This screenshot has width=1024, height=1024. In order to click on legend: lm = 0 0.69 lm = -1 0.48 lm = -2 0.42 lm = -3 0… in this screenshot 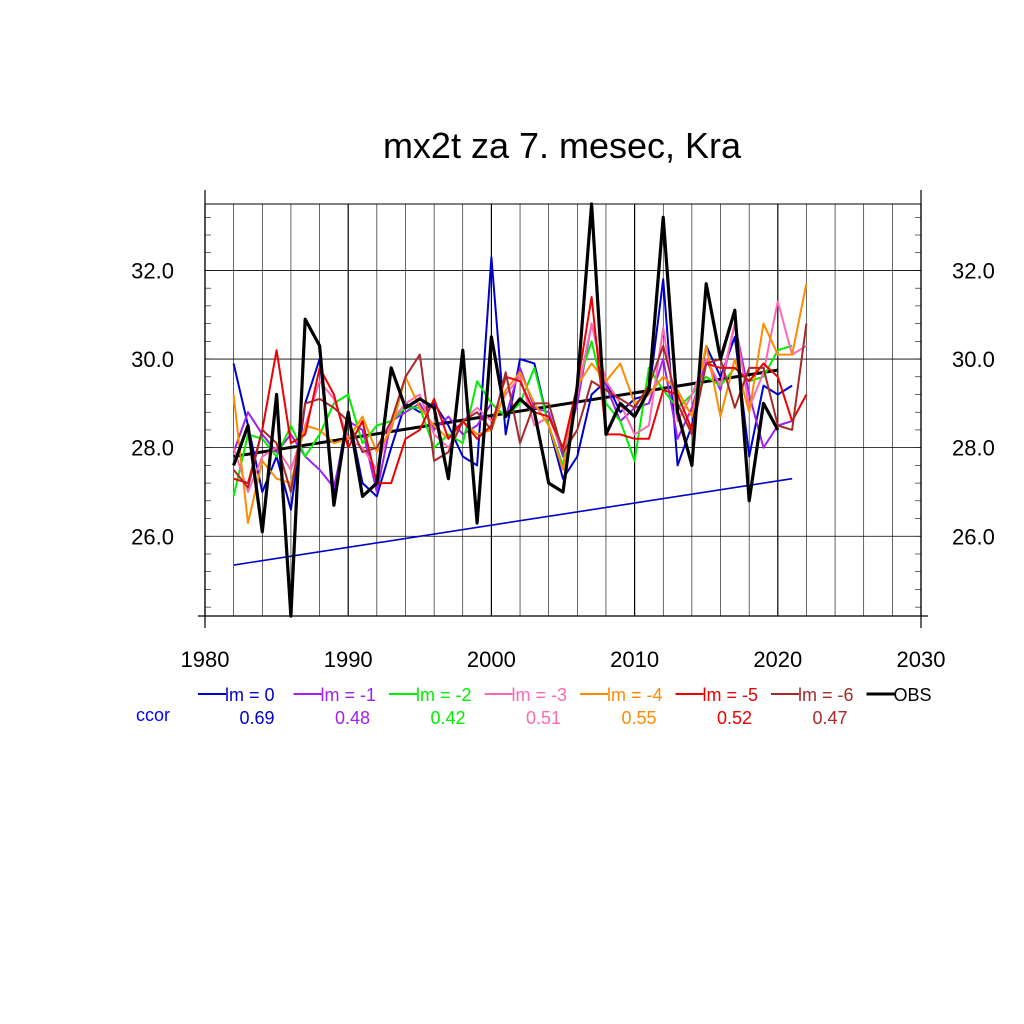, I will do `click(534, 706)`.